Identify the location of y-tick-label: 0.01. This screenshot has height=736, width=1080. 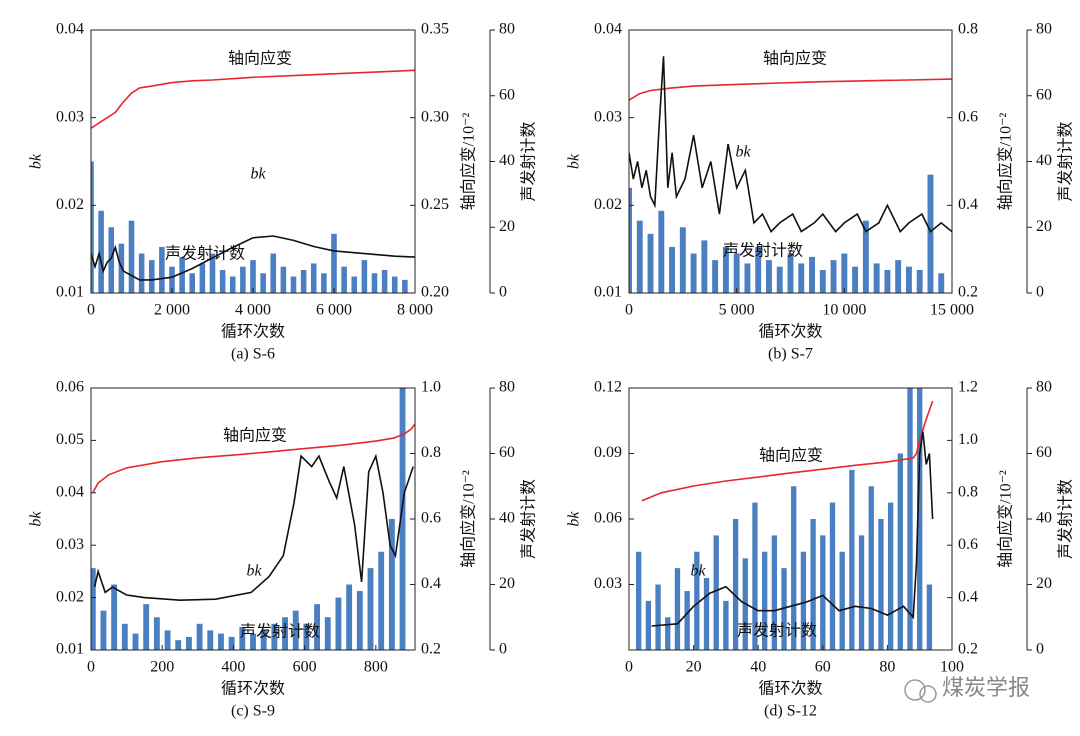
(70, 649).